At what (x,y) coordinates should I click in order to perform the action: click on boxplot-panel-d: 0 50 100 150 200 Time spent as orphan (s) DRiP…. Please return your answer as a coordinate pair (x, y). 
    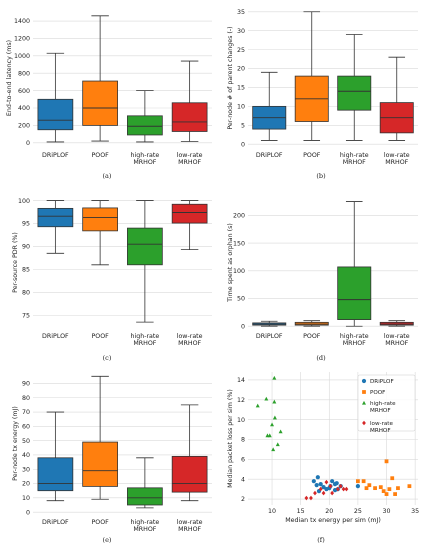
    Looking at the image, I should click on (322, 281).